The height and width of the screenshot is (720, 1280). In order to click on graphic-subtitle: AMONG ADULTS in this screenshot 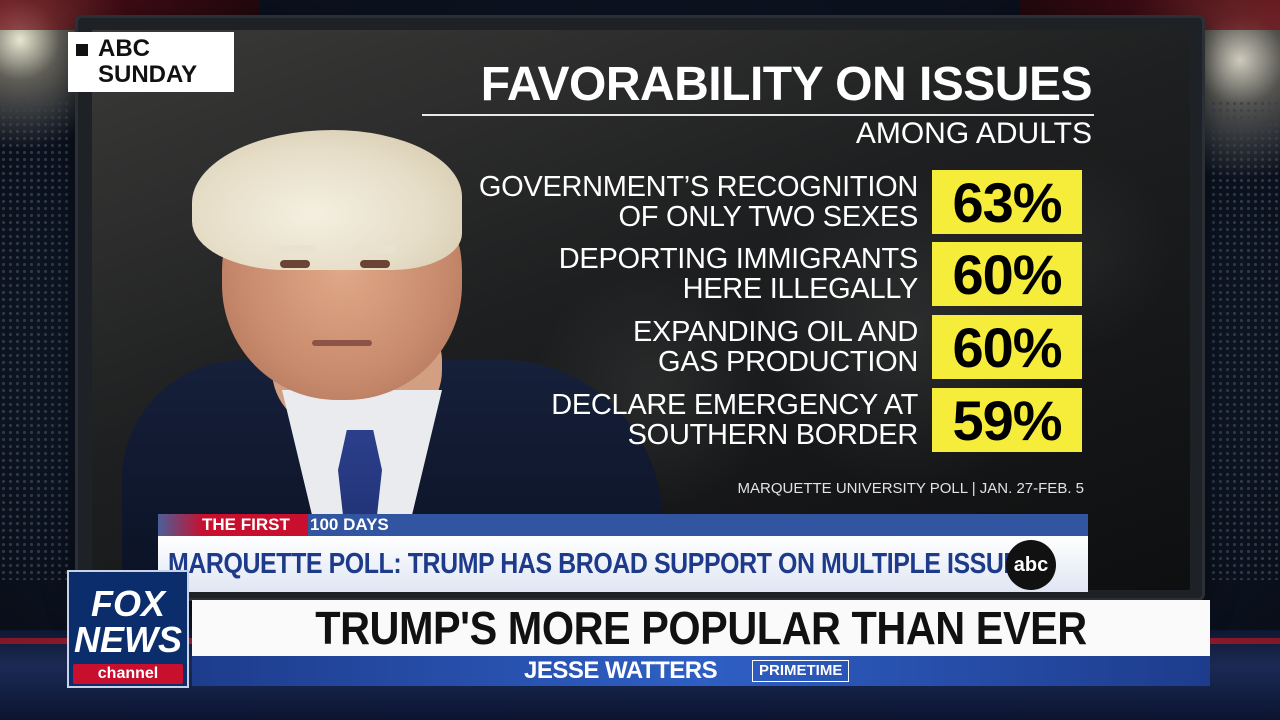, I will do `click(973, 133)`.